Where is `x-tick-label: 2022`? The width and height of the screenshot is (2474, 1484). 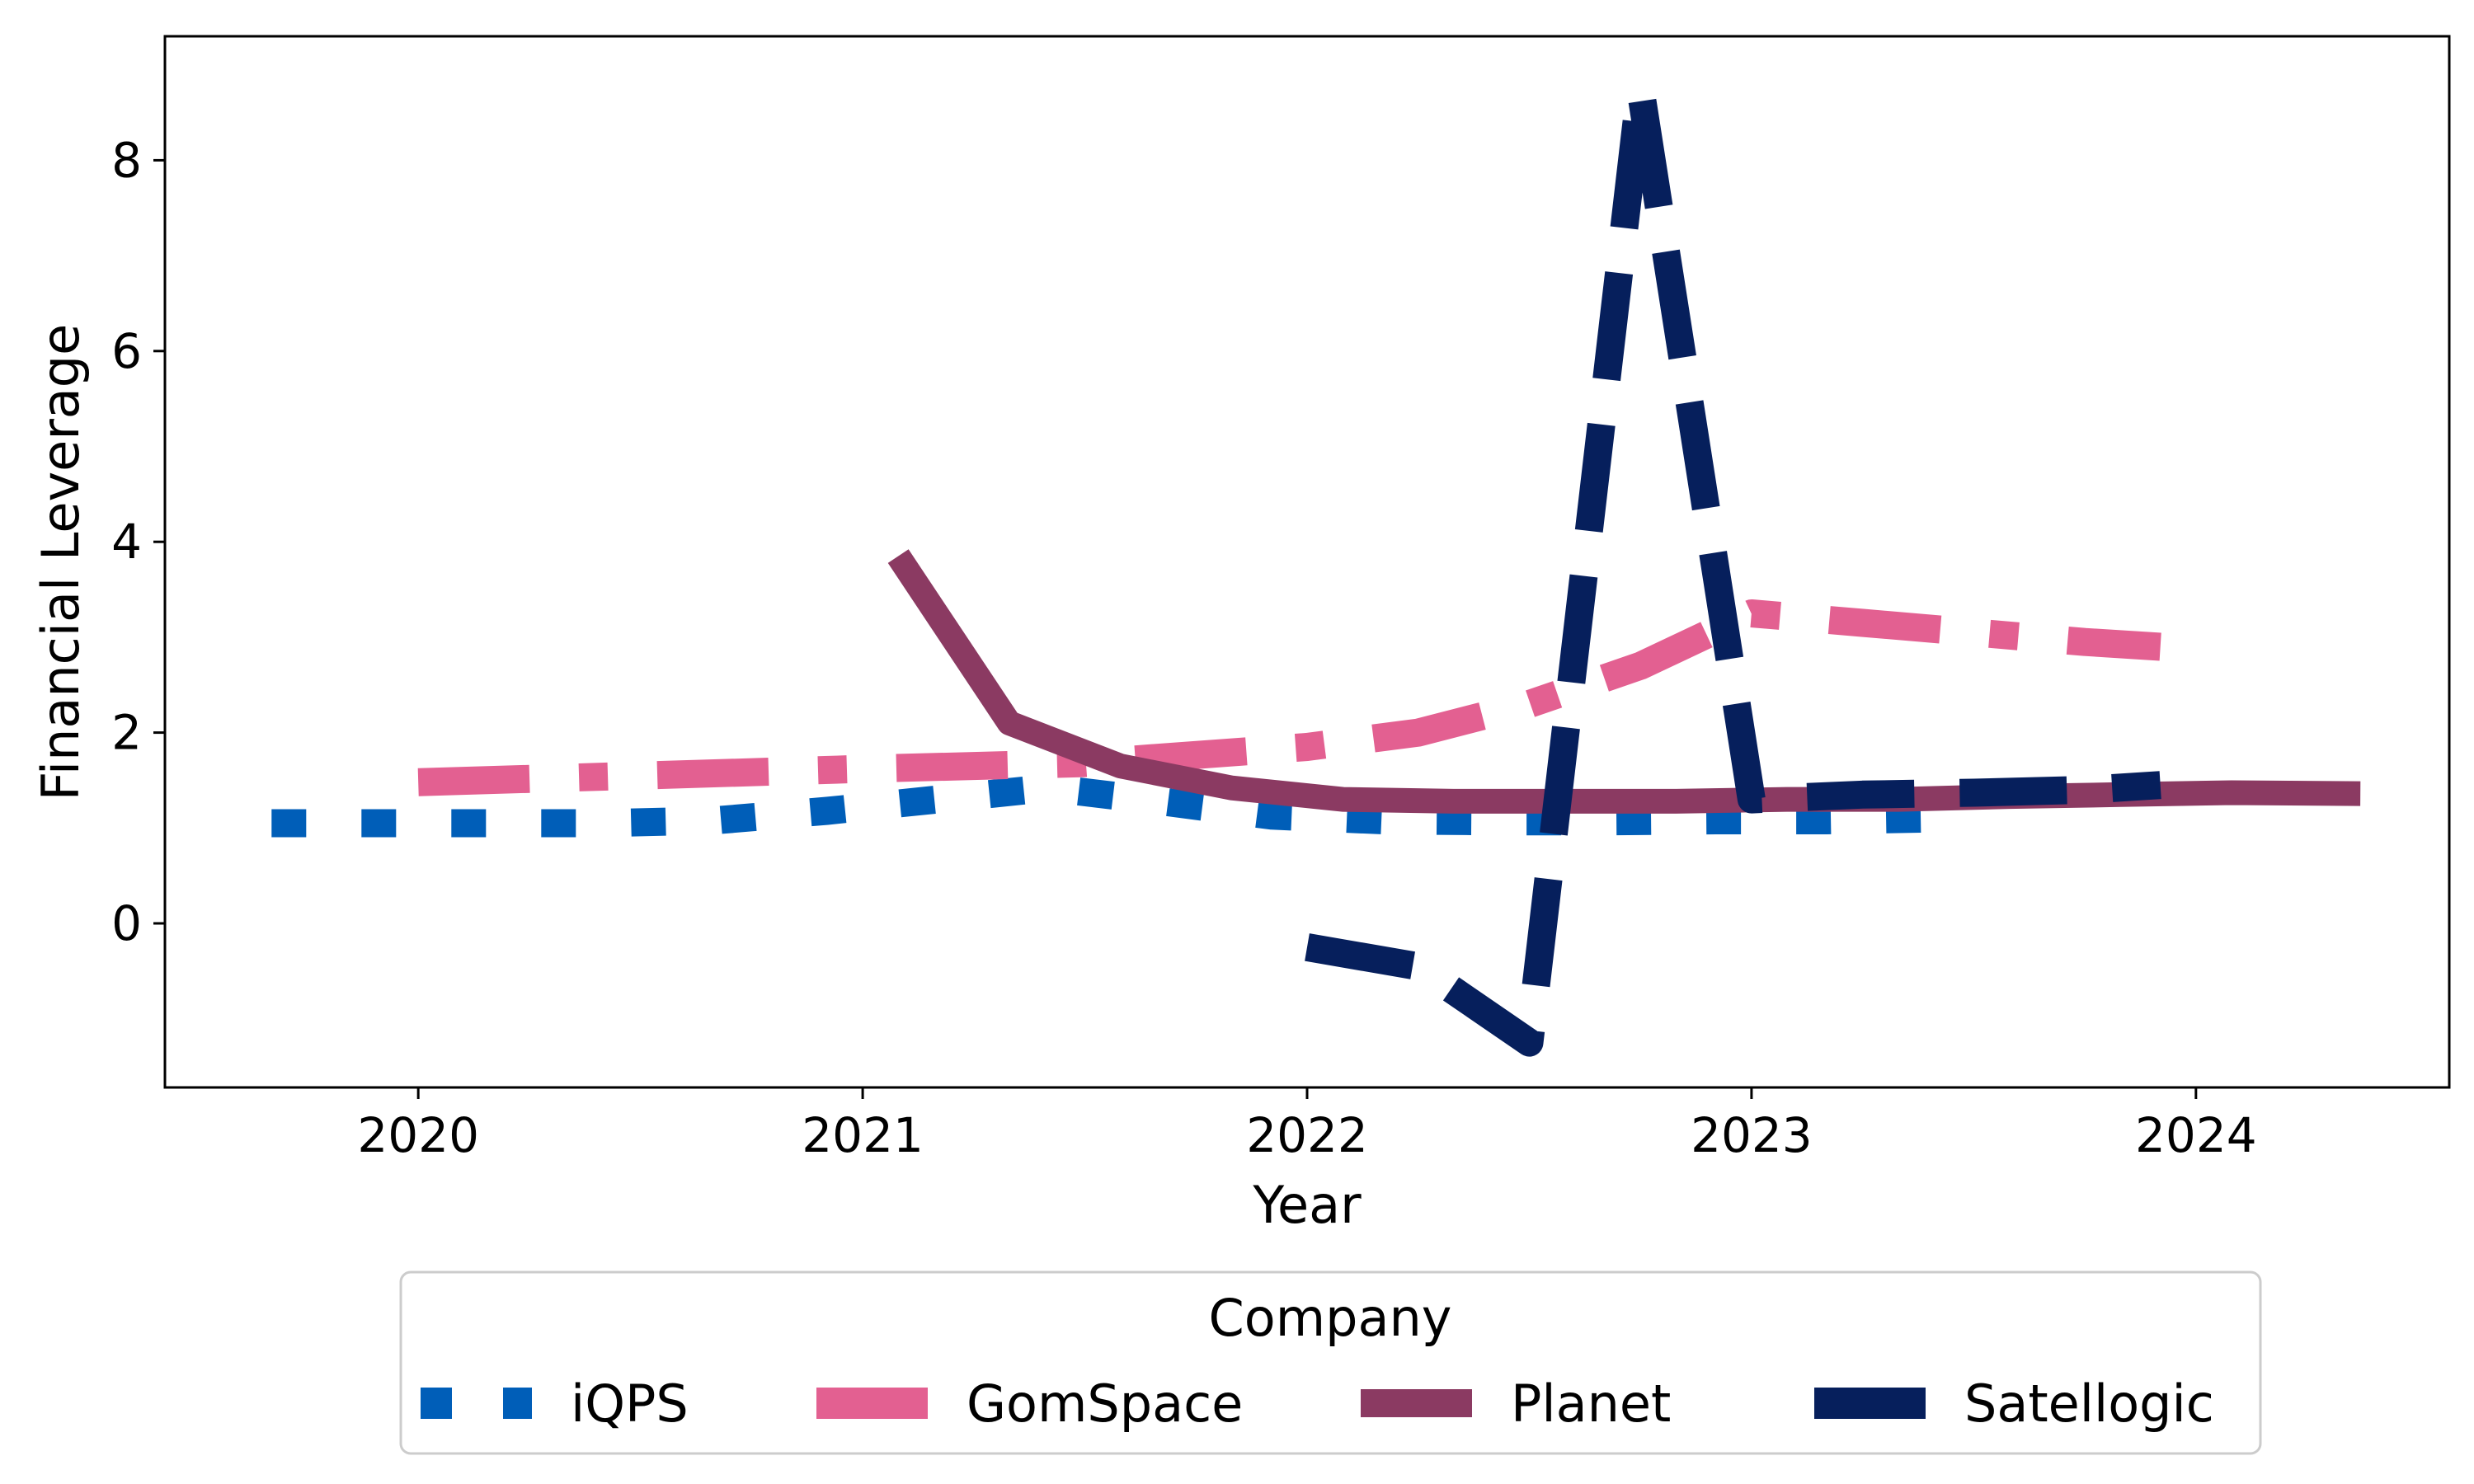 x-tick-label: 2022 is located at coordinates (1307, 1135).